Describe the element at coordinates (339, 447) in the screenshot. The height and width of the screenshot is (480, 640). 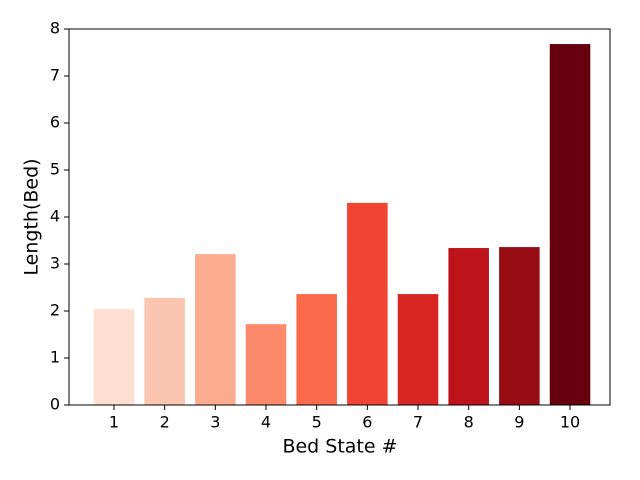
I see `x-axis-label: Bed State #` at that location.